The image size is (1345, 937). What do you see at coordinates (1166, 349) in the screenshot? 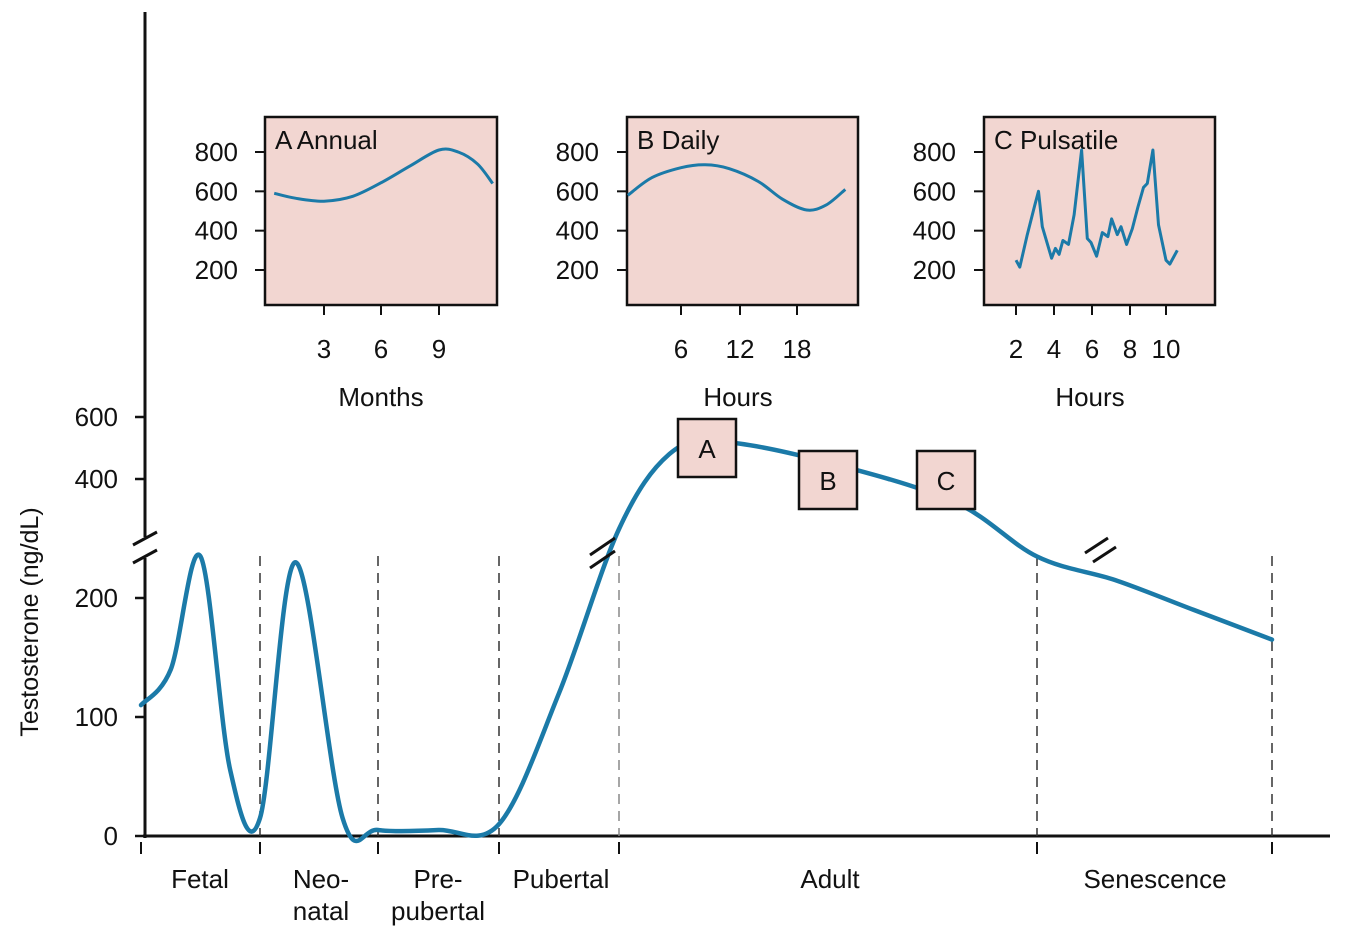
I see `inset-x-tick-label: 10` at bounding box center [1166, 349].